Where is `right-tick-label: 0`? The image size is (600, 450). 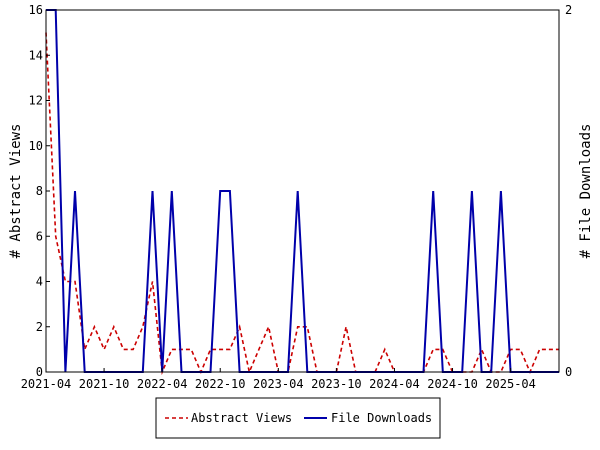 right-tick-label: 0 is located at coordinates (568, 372).